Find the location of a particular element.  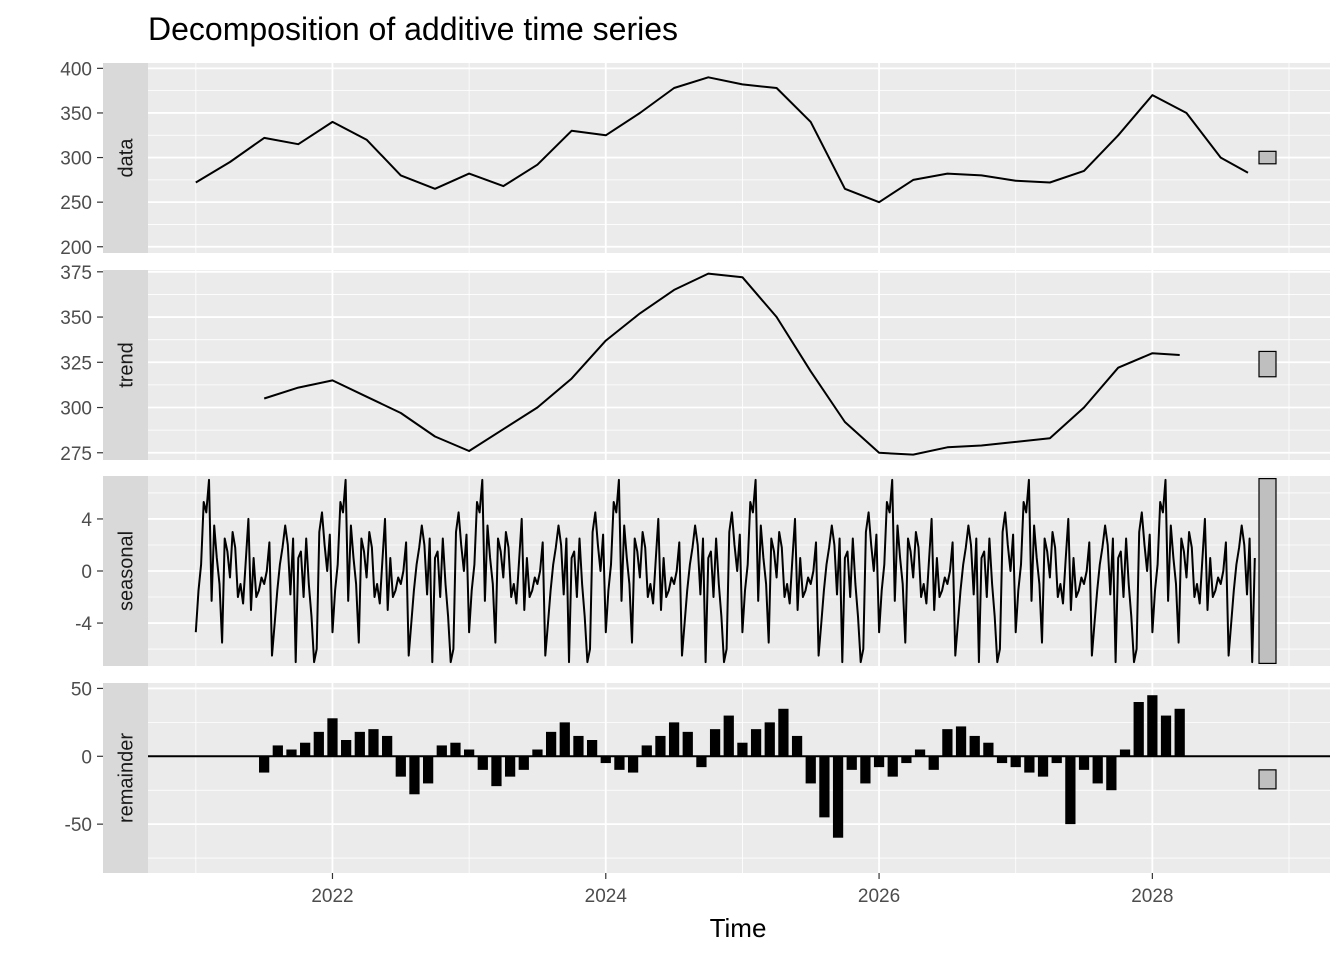

y-tick-label: 50 is located at coordinates (81, 689).